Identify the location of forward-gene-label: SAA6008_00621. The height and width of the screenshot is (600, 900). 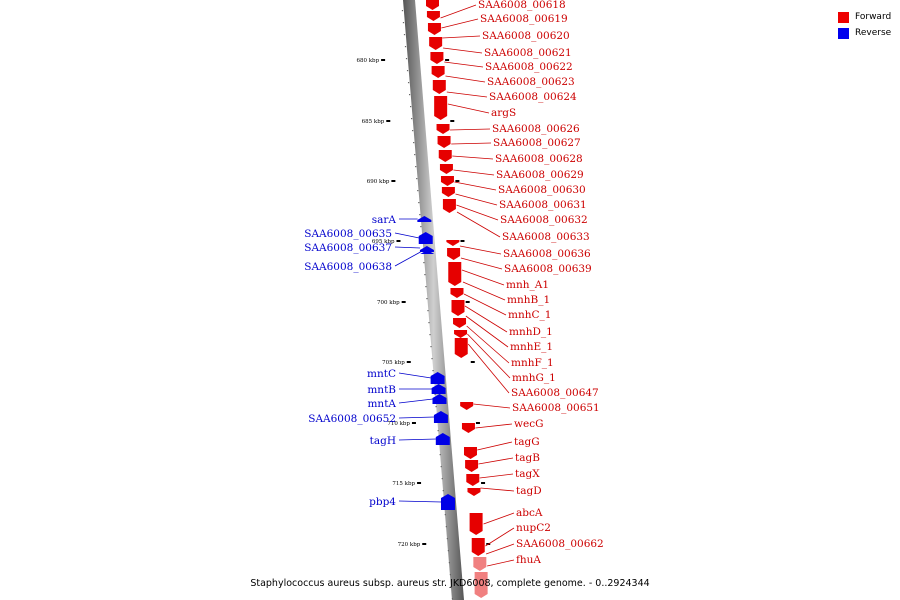
(528, 53).